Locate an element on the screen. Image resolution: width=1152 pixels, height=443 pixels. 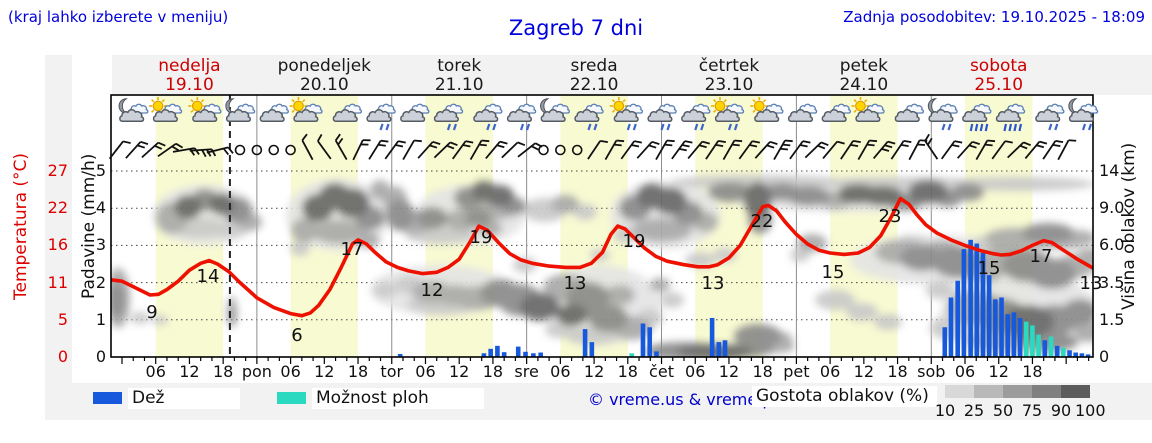
day-header-torek: torek 21.10 is located at coordinates (459, 75).